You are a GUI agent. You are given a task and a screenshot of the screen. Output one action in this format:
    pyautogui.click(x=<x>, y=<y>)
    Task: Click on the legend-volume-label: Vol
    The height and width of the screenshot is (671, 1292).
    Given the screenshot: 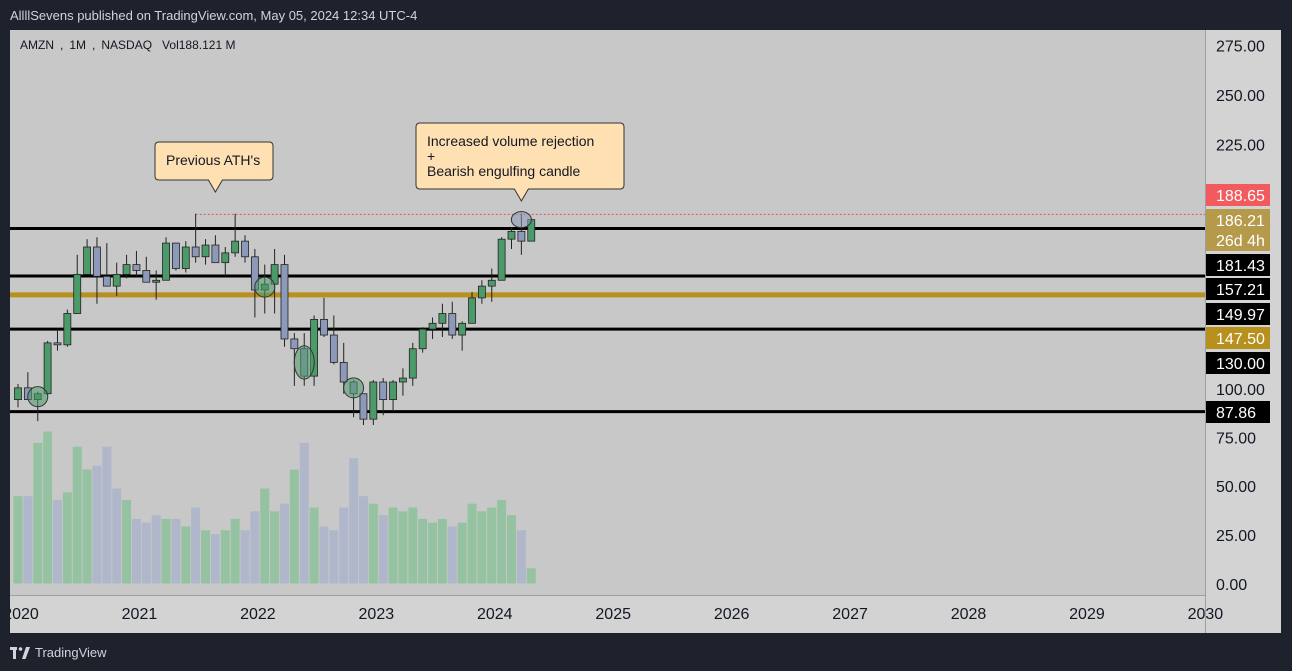 What is the action you would take?
    pyautogui.click(x=170, y=45)
    